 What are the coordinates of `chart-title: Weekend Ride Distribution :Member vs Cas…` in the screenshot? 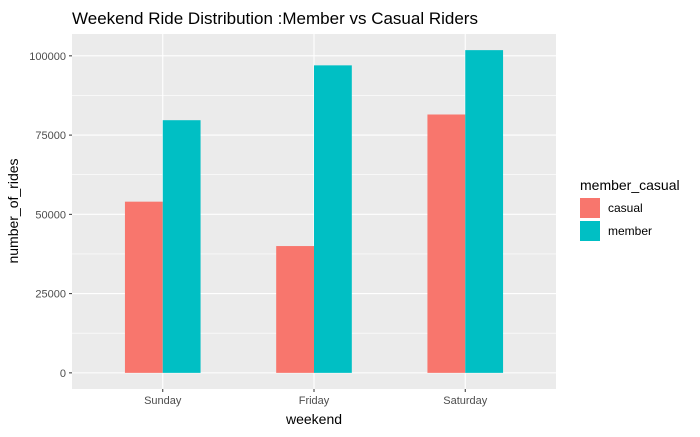 It's located at (275, 18).